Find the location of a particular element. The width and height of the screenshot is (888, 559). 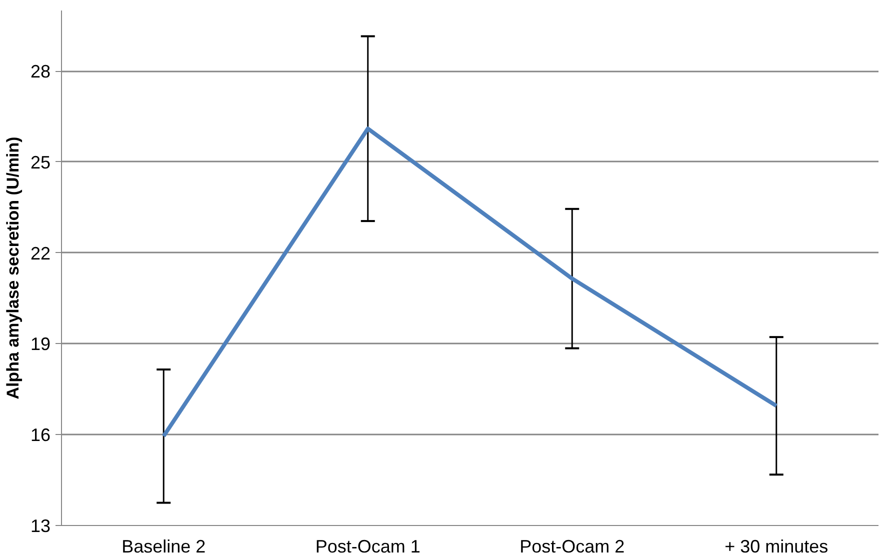

x-tick-label: Post-Ocam 2 is located at coordinates (572, 546).